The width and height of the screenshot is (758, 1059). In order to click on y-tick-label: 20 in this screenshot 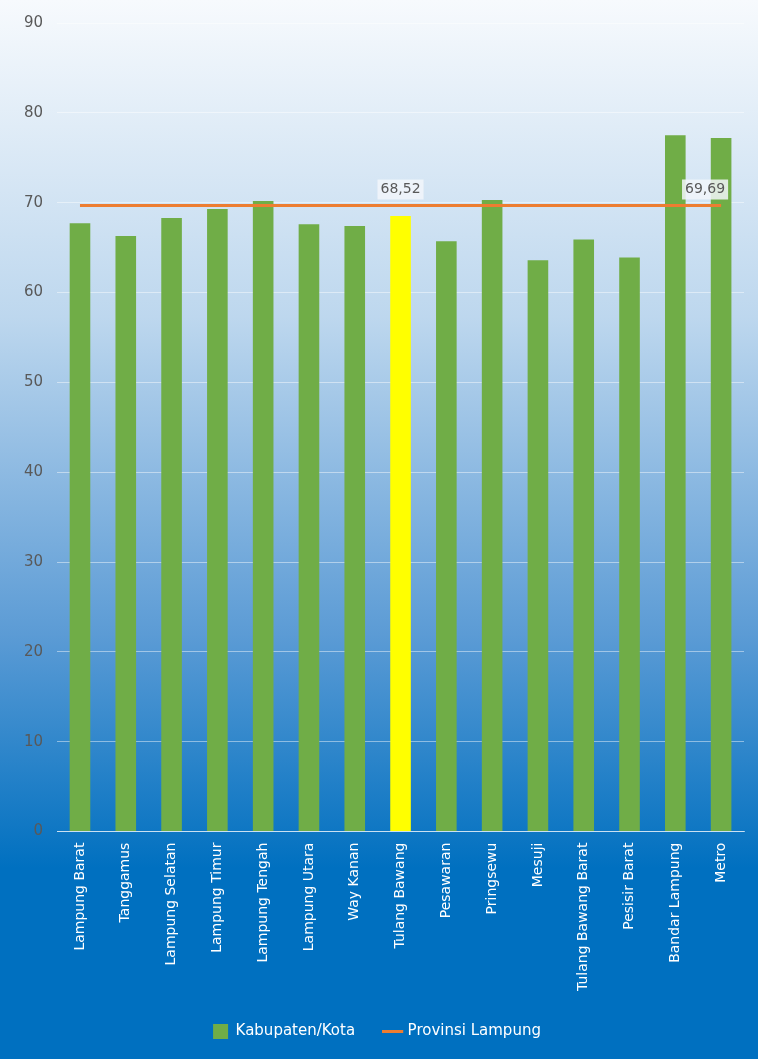, I will do `click(33, 650)`.